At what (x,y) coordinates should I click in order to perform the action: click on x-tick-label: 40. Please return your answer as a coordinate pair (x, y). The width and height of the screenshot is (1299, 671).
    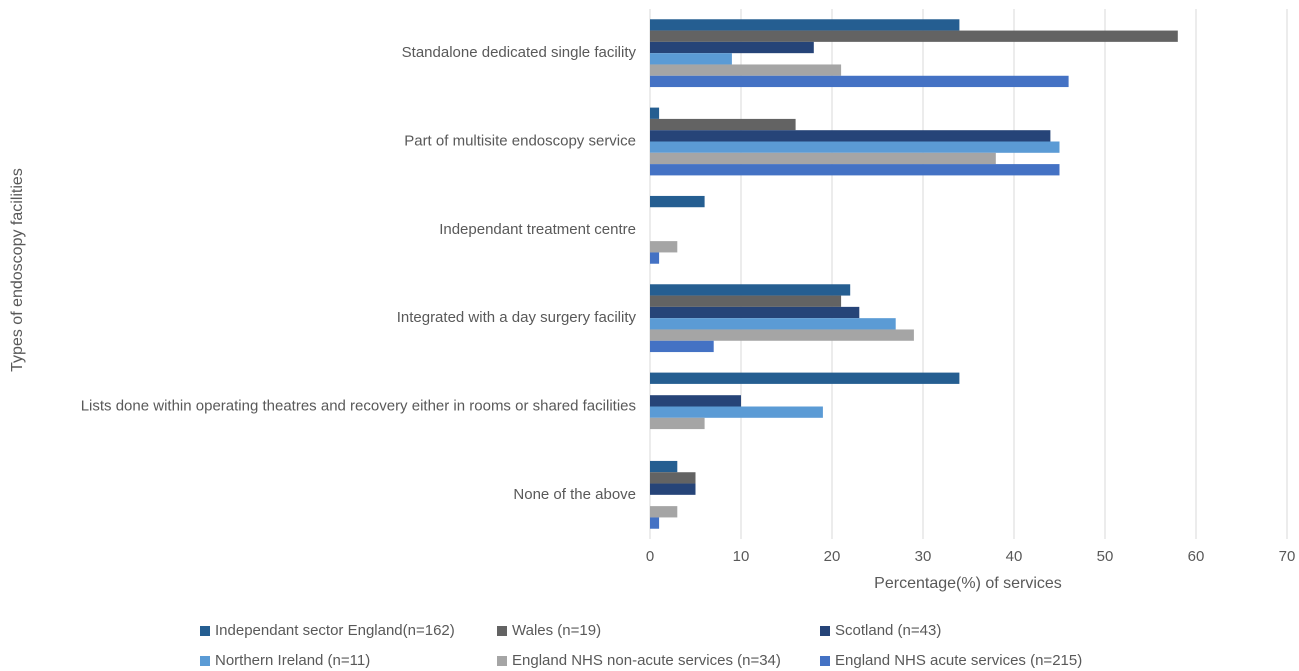
    Looking at the image, I should click on (1014, 556).